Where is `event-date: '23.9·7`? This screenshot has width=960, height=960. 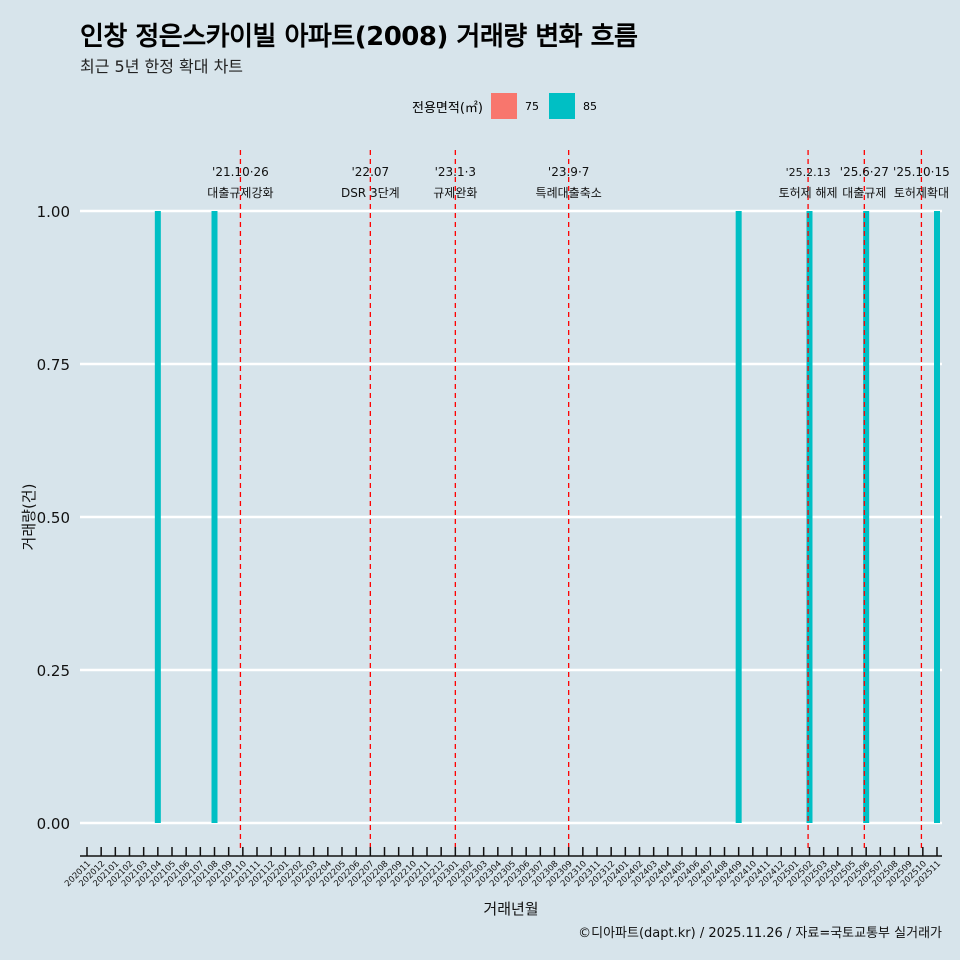 event-date: '23.9·7 is located at coordinates (568, 172).